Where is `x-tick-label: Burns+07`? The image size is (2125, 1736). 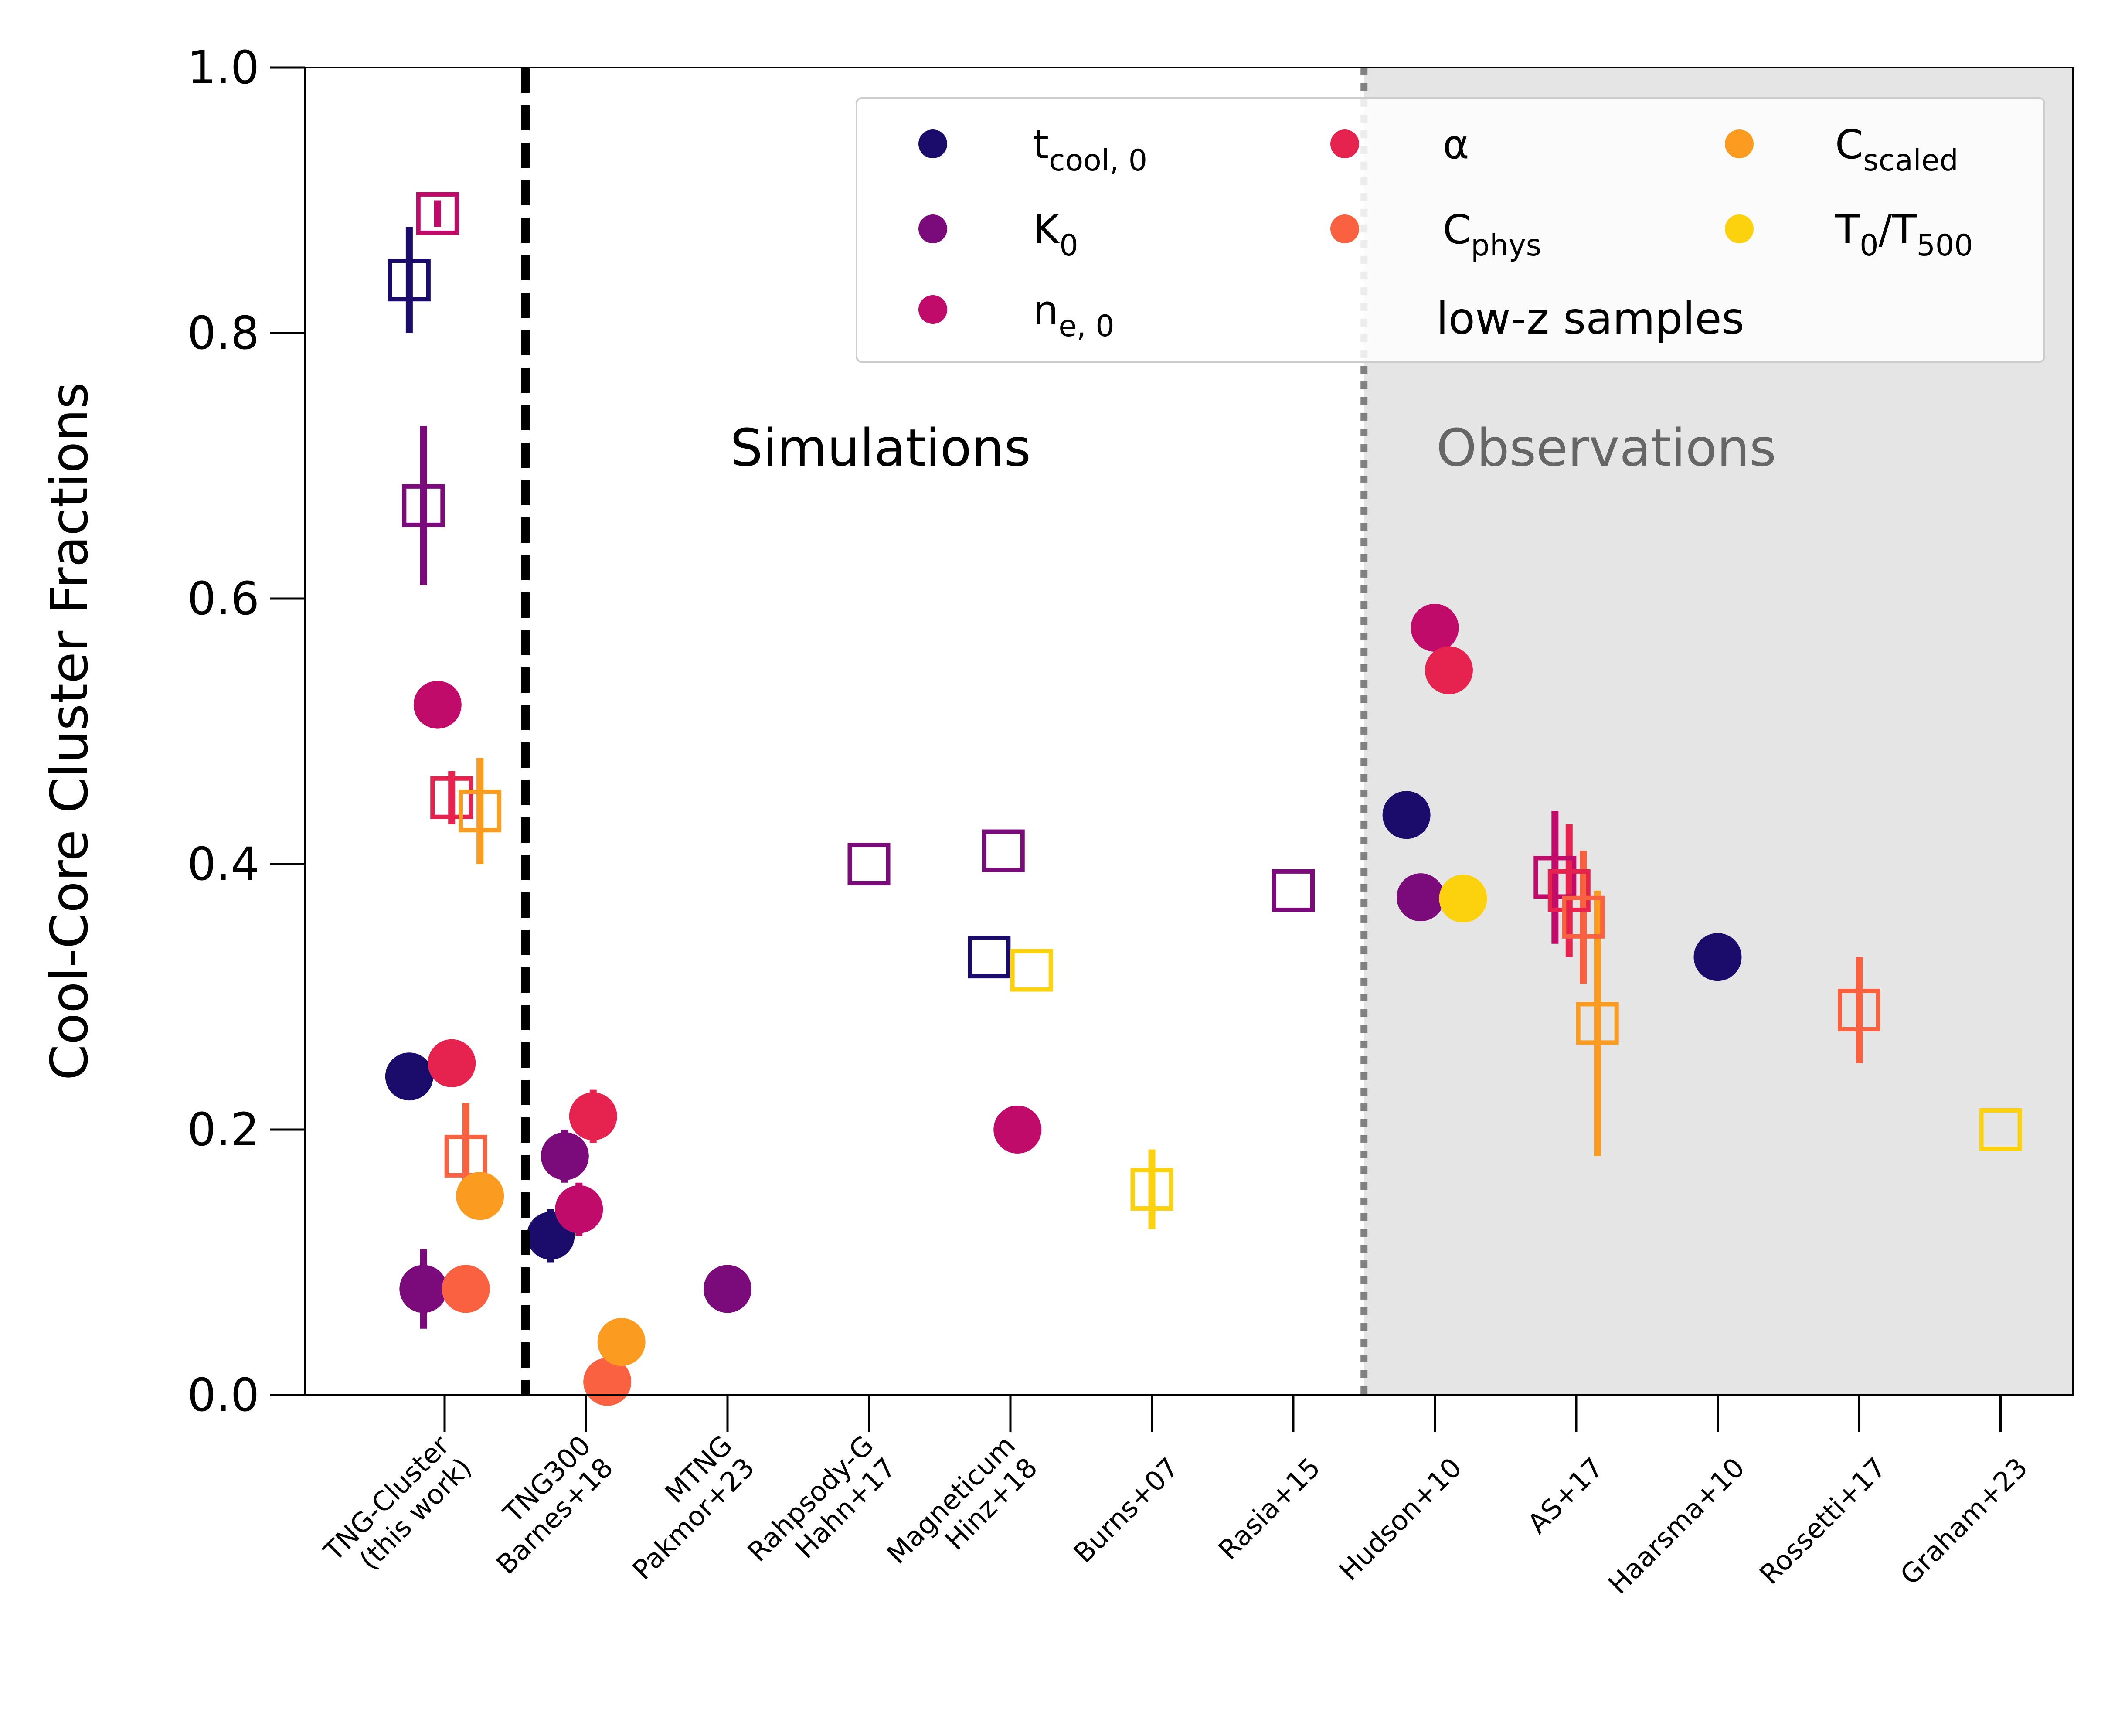
x-tick-label: Burns+07 is located at coordinates (1126, 1510).